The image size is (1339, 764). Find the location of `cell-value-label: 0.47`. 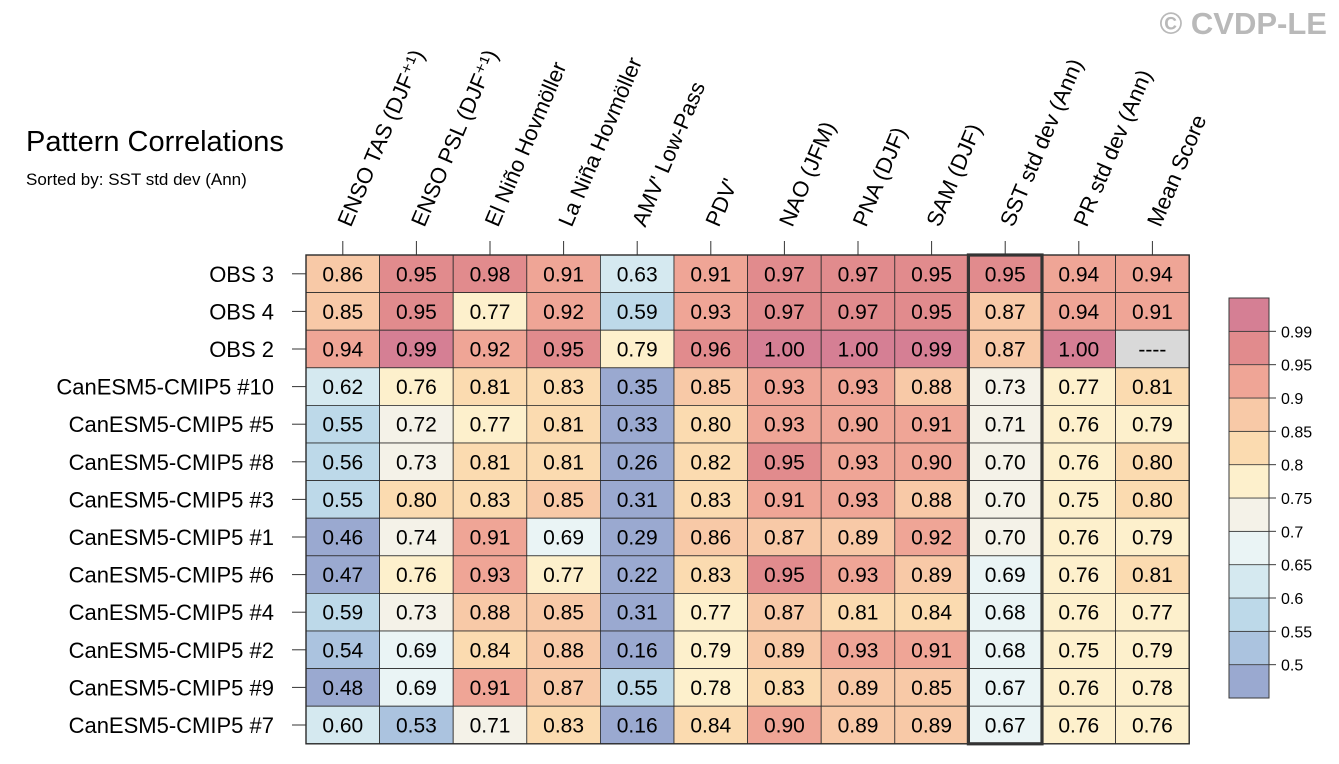

cell-value-label: 0.47 is located at coordinates (342, 575).